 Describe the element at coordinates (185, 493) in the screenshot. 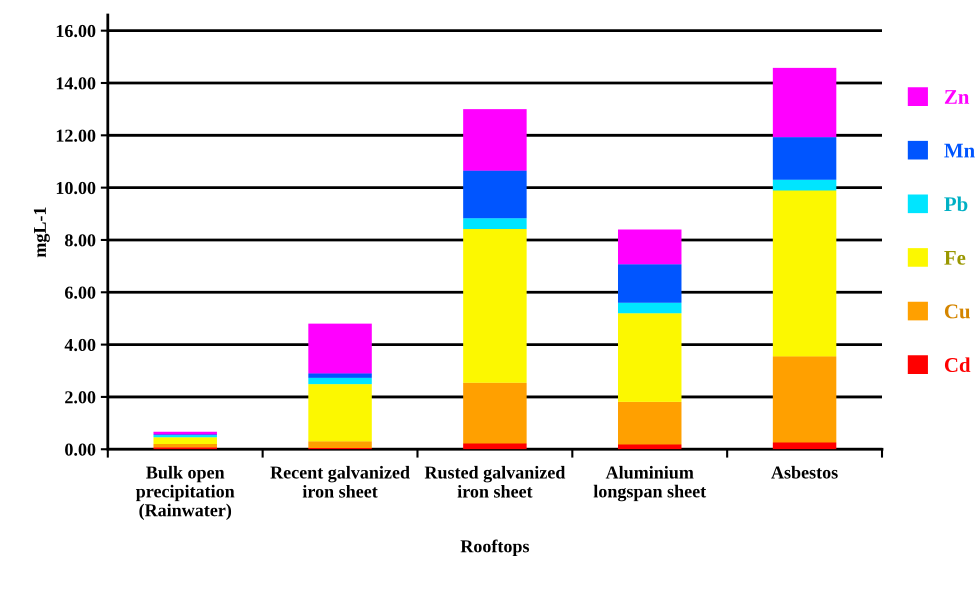

I see `x-tick-label: Bulk open precipitation (Rainwater)` at that location.